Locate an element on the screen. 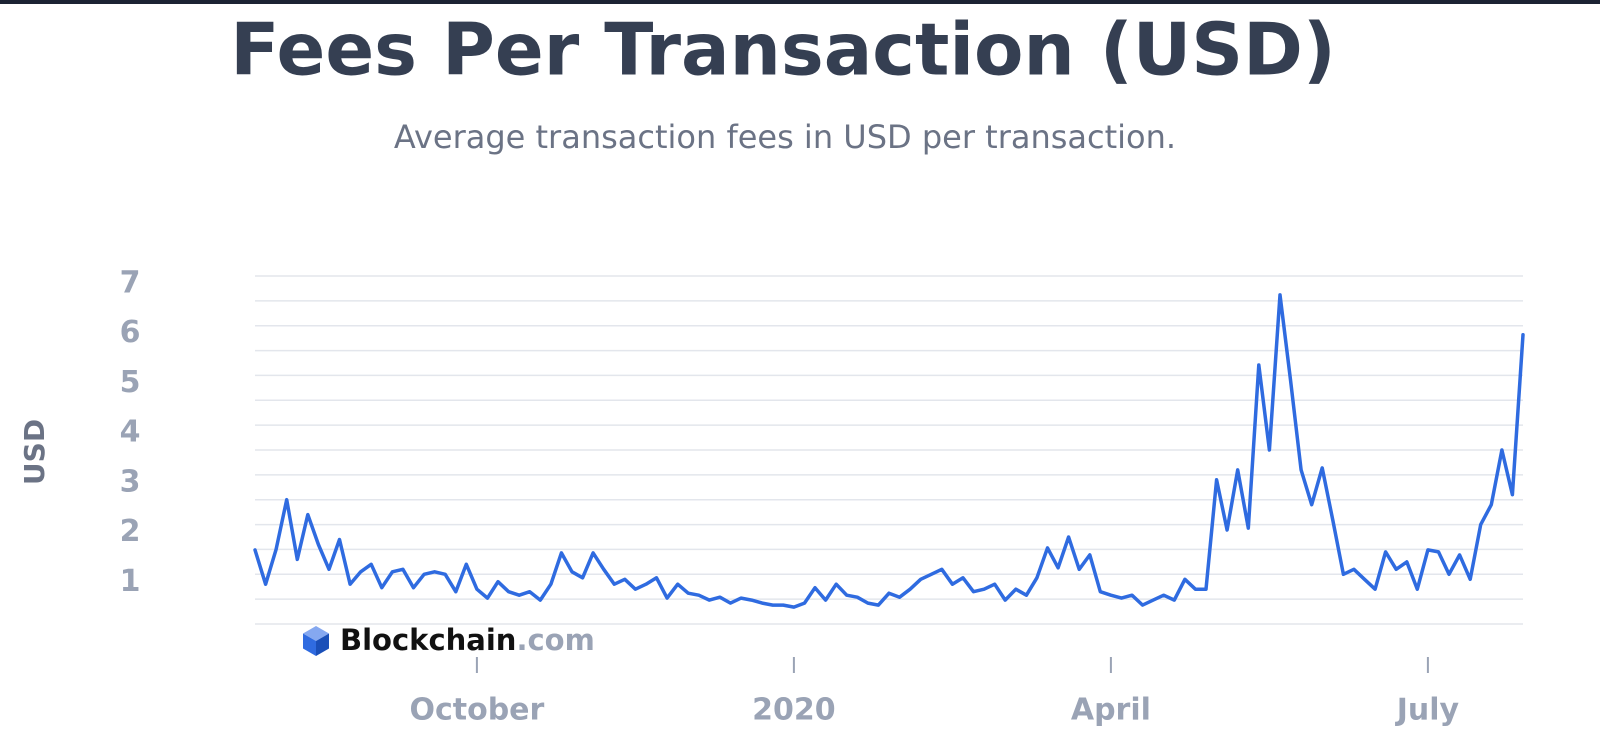  top-bar is located at coordinates (800, 2).